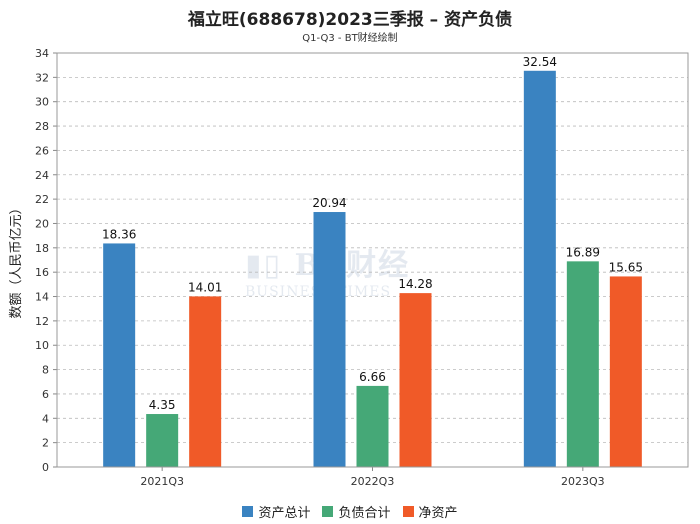 The height and width of the screenshot is (524, 700). I want to click on y-tick-label: 28, so click(42, 126).